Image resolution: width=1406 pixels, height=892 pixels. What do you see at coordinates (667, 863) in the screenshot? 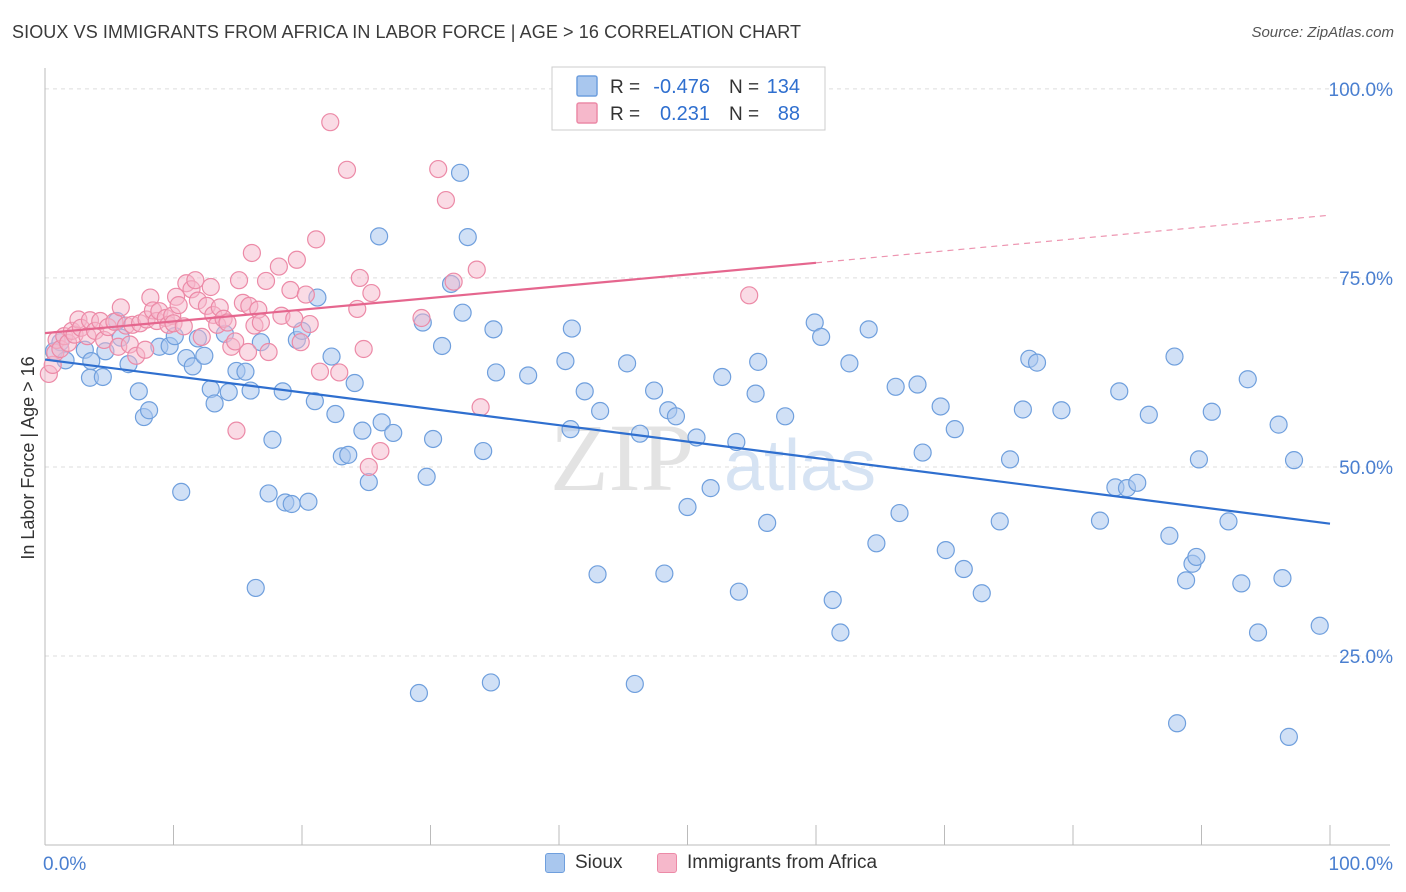
I see `legend-swatch-africa-bottom` at bounding box center [667, 863].